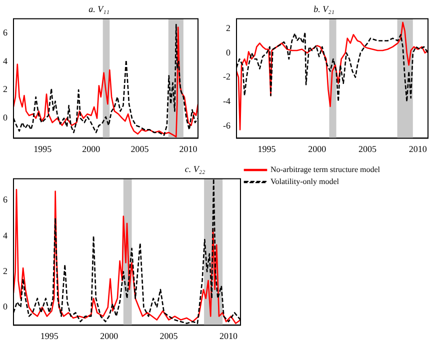 This screenshot has height=349, width=440. What do you see at coordinates (325, 169) in the screenshot?
I see `legend-label: No-arbitrage term structure model` at bounding box center [325, 169].